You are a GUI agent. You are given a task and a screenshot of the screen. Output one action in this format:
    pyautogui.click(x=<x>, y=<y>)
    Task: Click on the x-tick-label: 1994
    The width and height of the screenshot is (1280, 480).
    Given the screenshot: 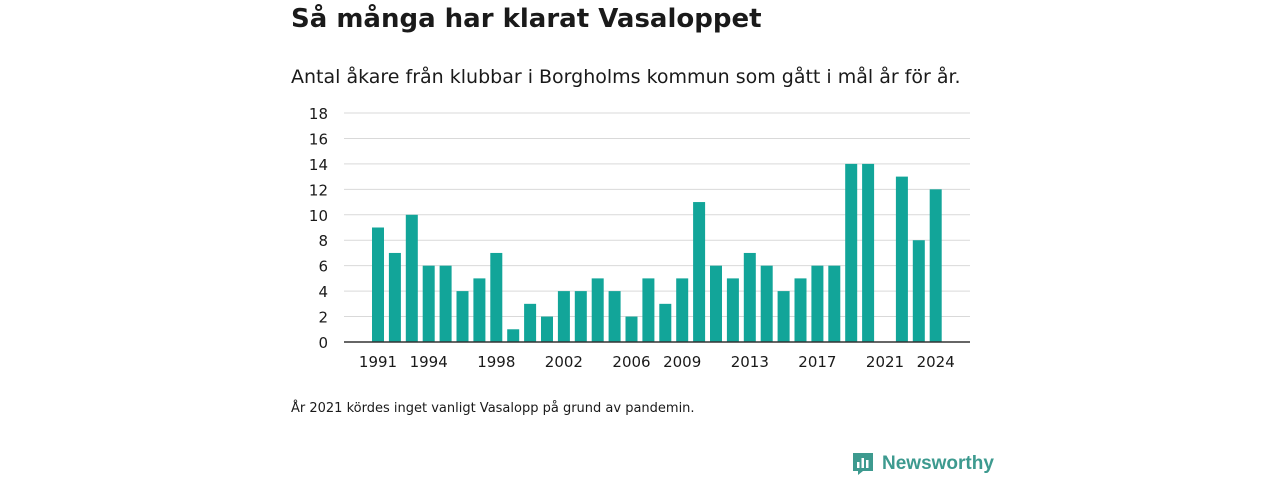 What is the action you would take?
    pyautogui.click(x=429, y=362)
    